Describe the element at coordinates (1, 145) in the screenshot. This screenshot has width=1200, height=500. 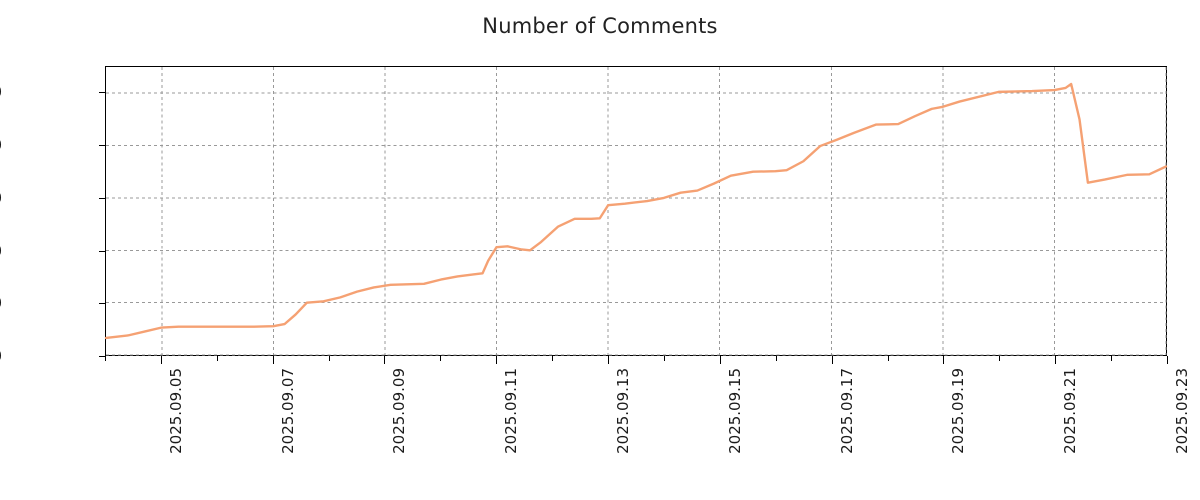
I see `y-axis-tick-label: 119600` at that location.